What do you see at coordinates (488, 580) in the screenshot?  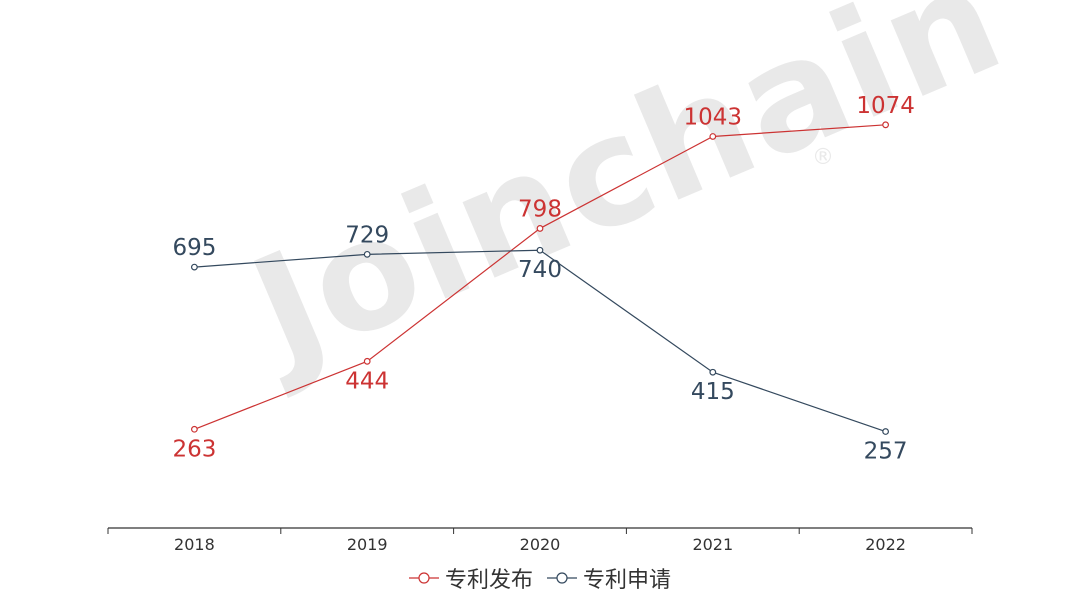 I see `legend-label: 专利发布` at bounding box center [488, 580].